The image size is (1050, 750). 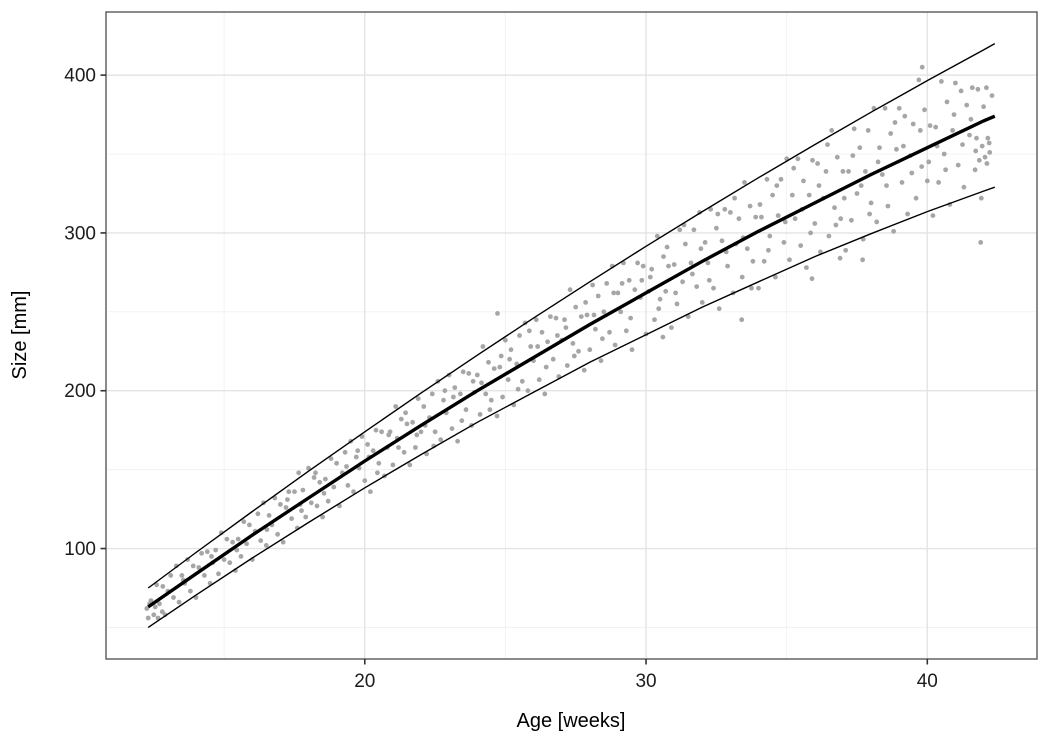 I want to click on y-tick-label: 100, so click(x=80, y=549).